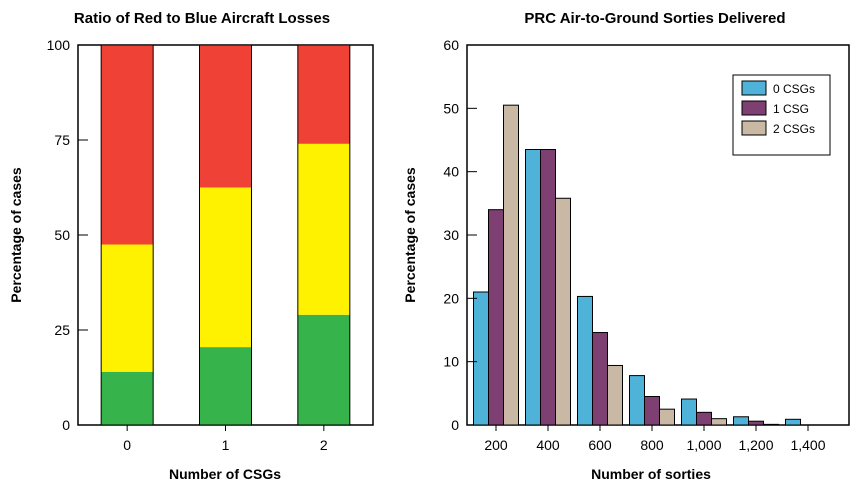  Describe the element at coordinates (451, 235) in the screenshot. I see `y-tick-label: 30` at that location.